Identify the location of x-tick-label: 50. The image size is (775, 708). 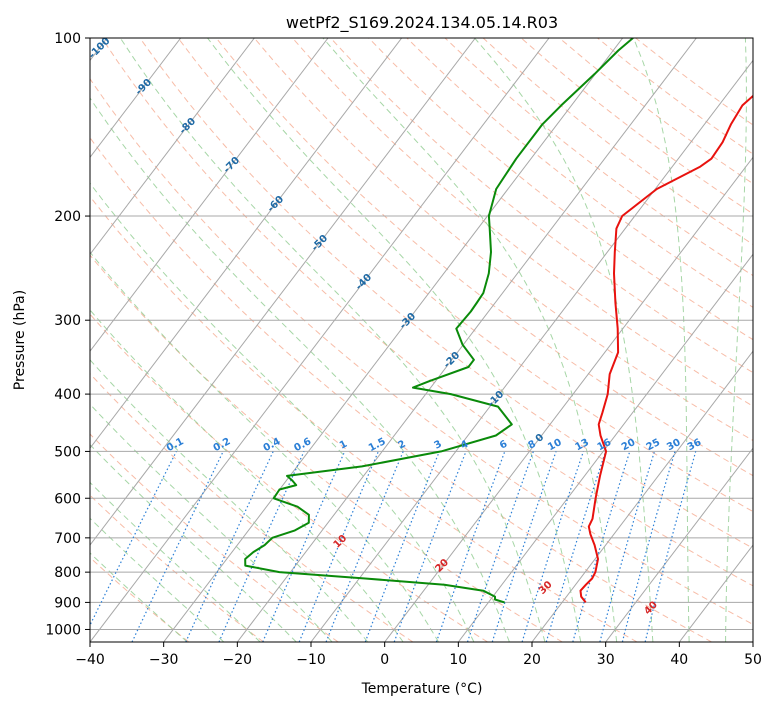
(753, 660).